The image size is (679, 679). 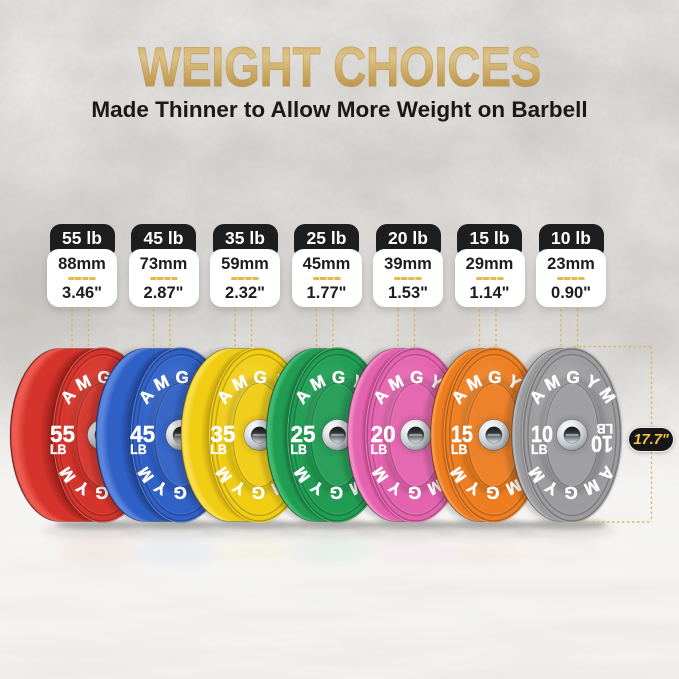 I want to click on spec-card-45-lb: 45 lb 73mm 2.87", so click(x=163, y=265).